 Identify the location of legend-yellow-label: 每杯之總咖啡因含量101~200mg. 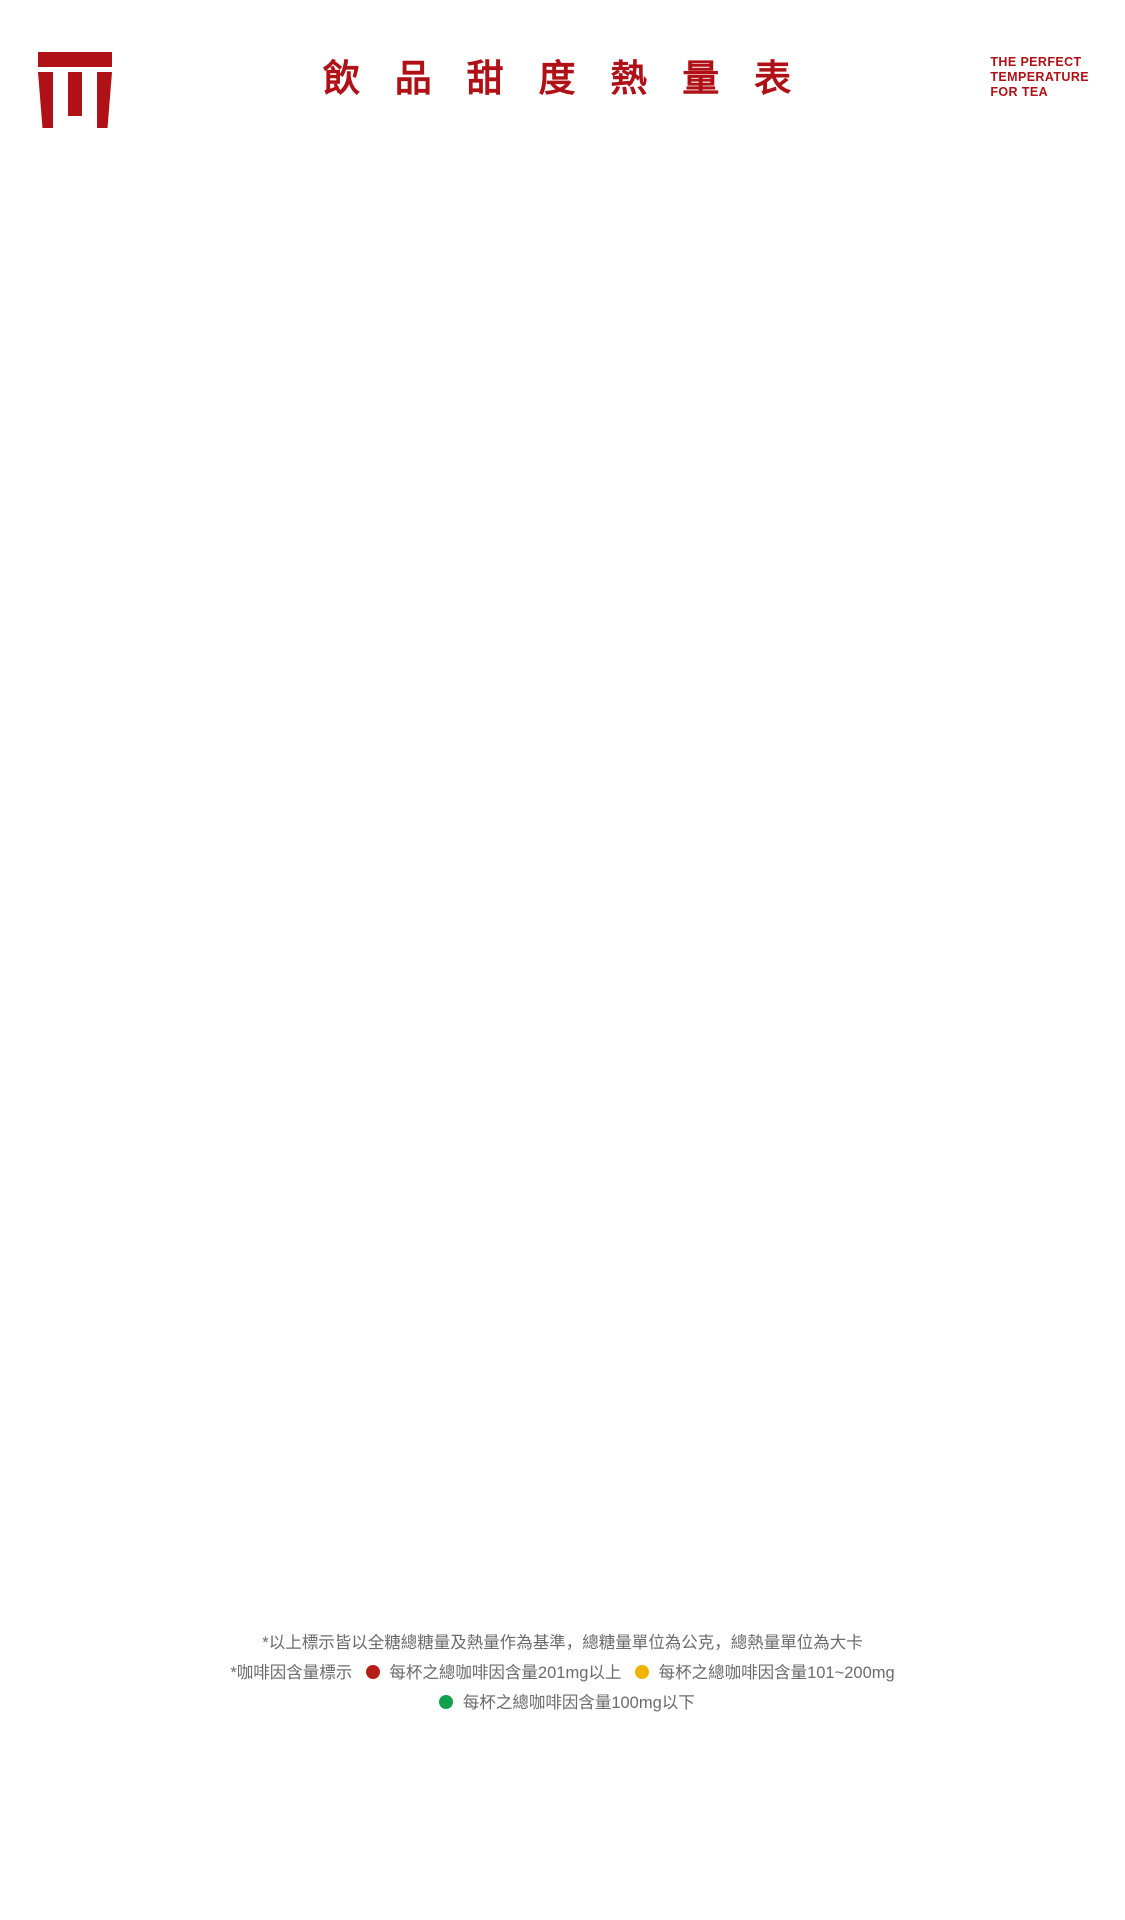
(776, 1673).